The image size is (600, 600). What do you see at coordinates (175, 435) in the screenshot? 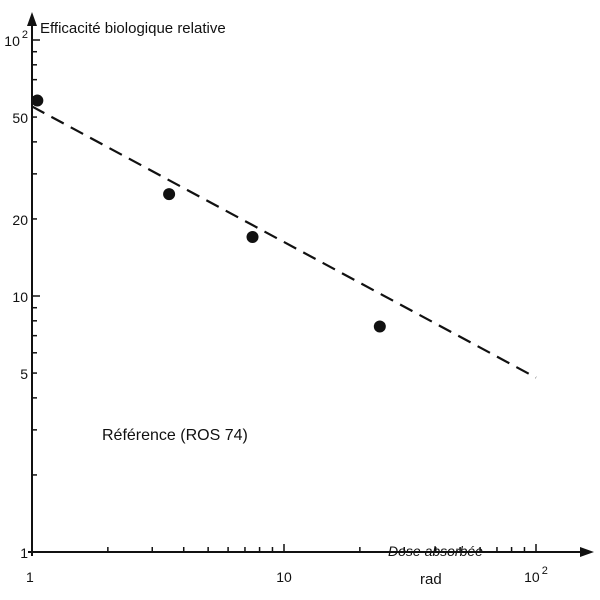
I see `annotation-reference: Référence (ROS 74)` at bounding box center [175, 435].